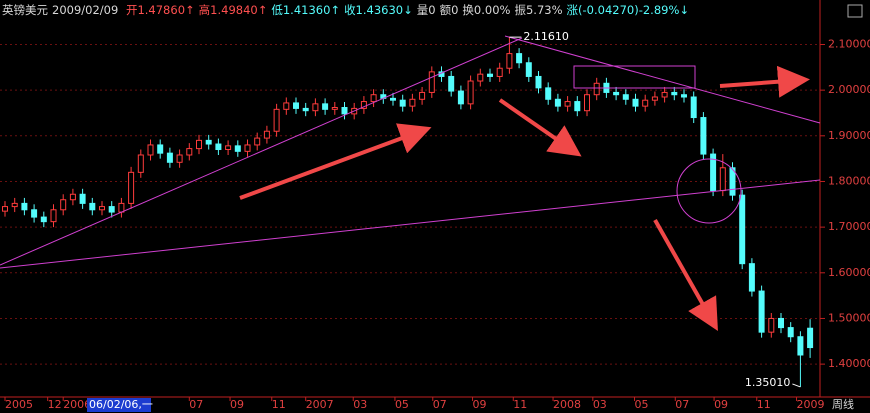 Image resolution: width=870 pixels, height=413 pixels. What do you see at coordinates (855, 11) in the screenshot?
I see `corner-icon` at bounding box center [855, 11].